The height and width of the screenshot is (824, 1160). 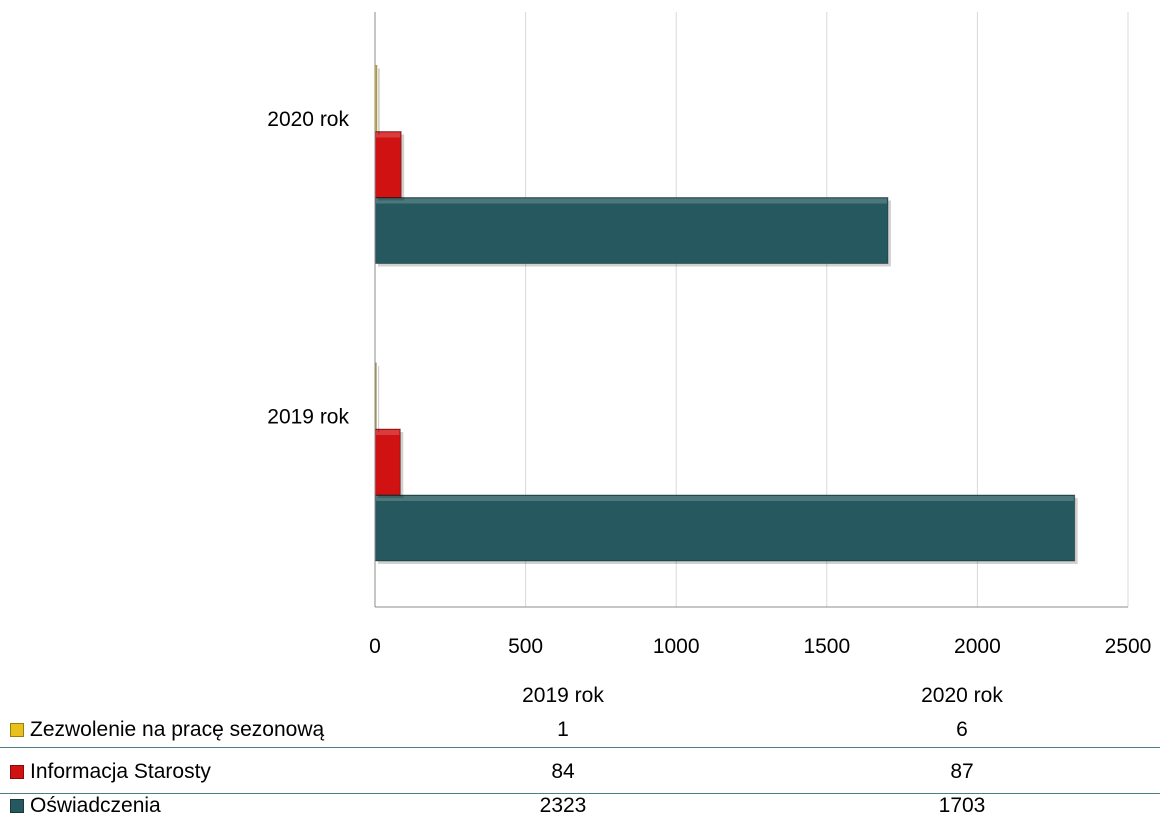 What do you see at coordinates (95, 805) in the screenshot?
I see `row-label: Oświadczenia` at bounding box center [95, 805].